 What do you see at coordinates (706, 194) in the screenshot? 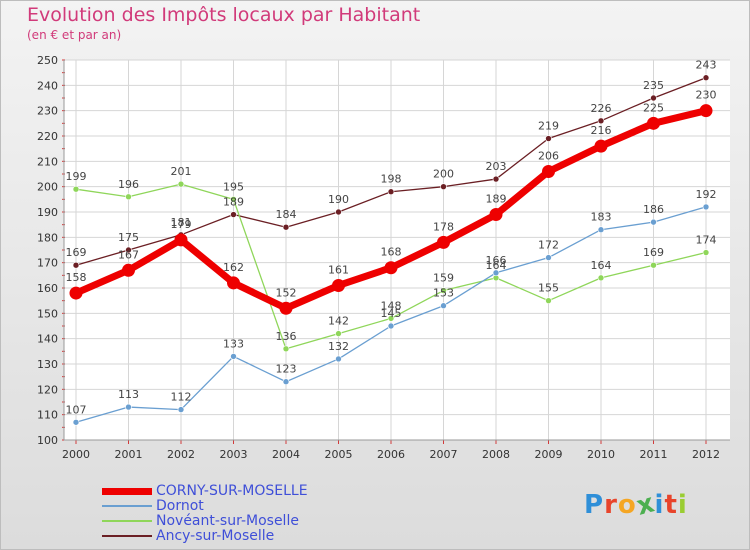
I see `data-label: 192` at bounding box center [706, 194].